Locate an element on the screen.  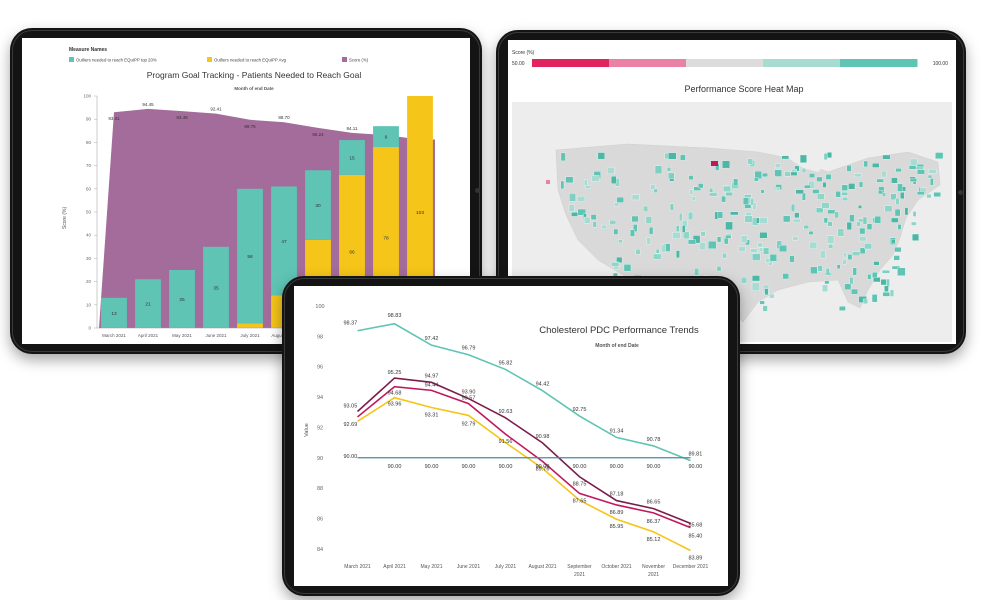
data-label: 92.79 is located at coordinates (469, 424).